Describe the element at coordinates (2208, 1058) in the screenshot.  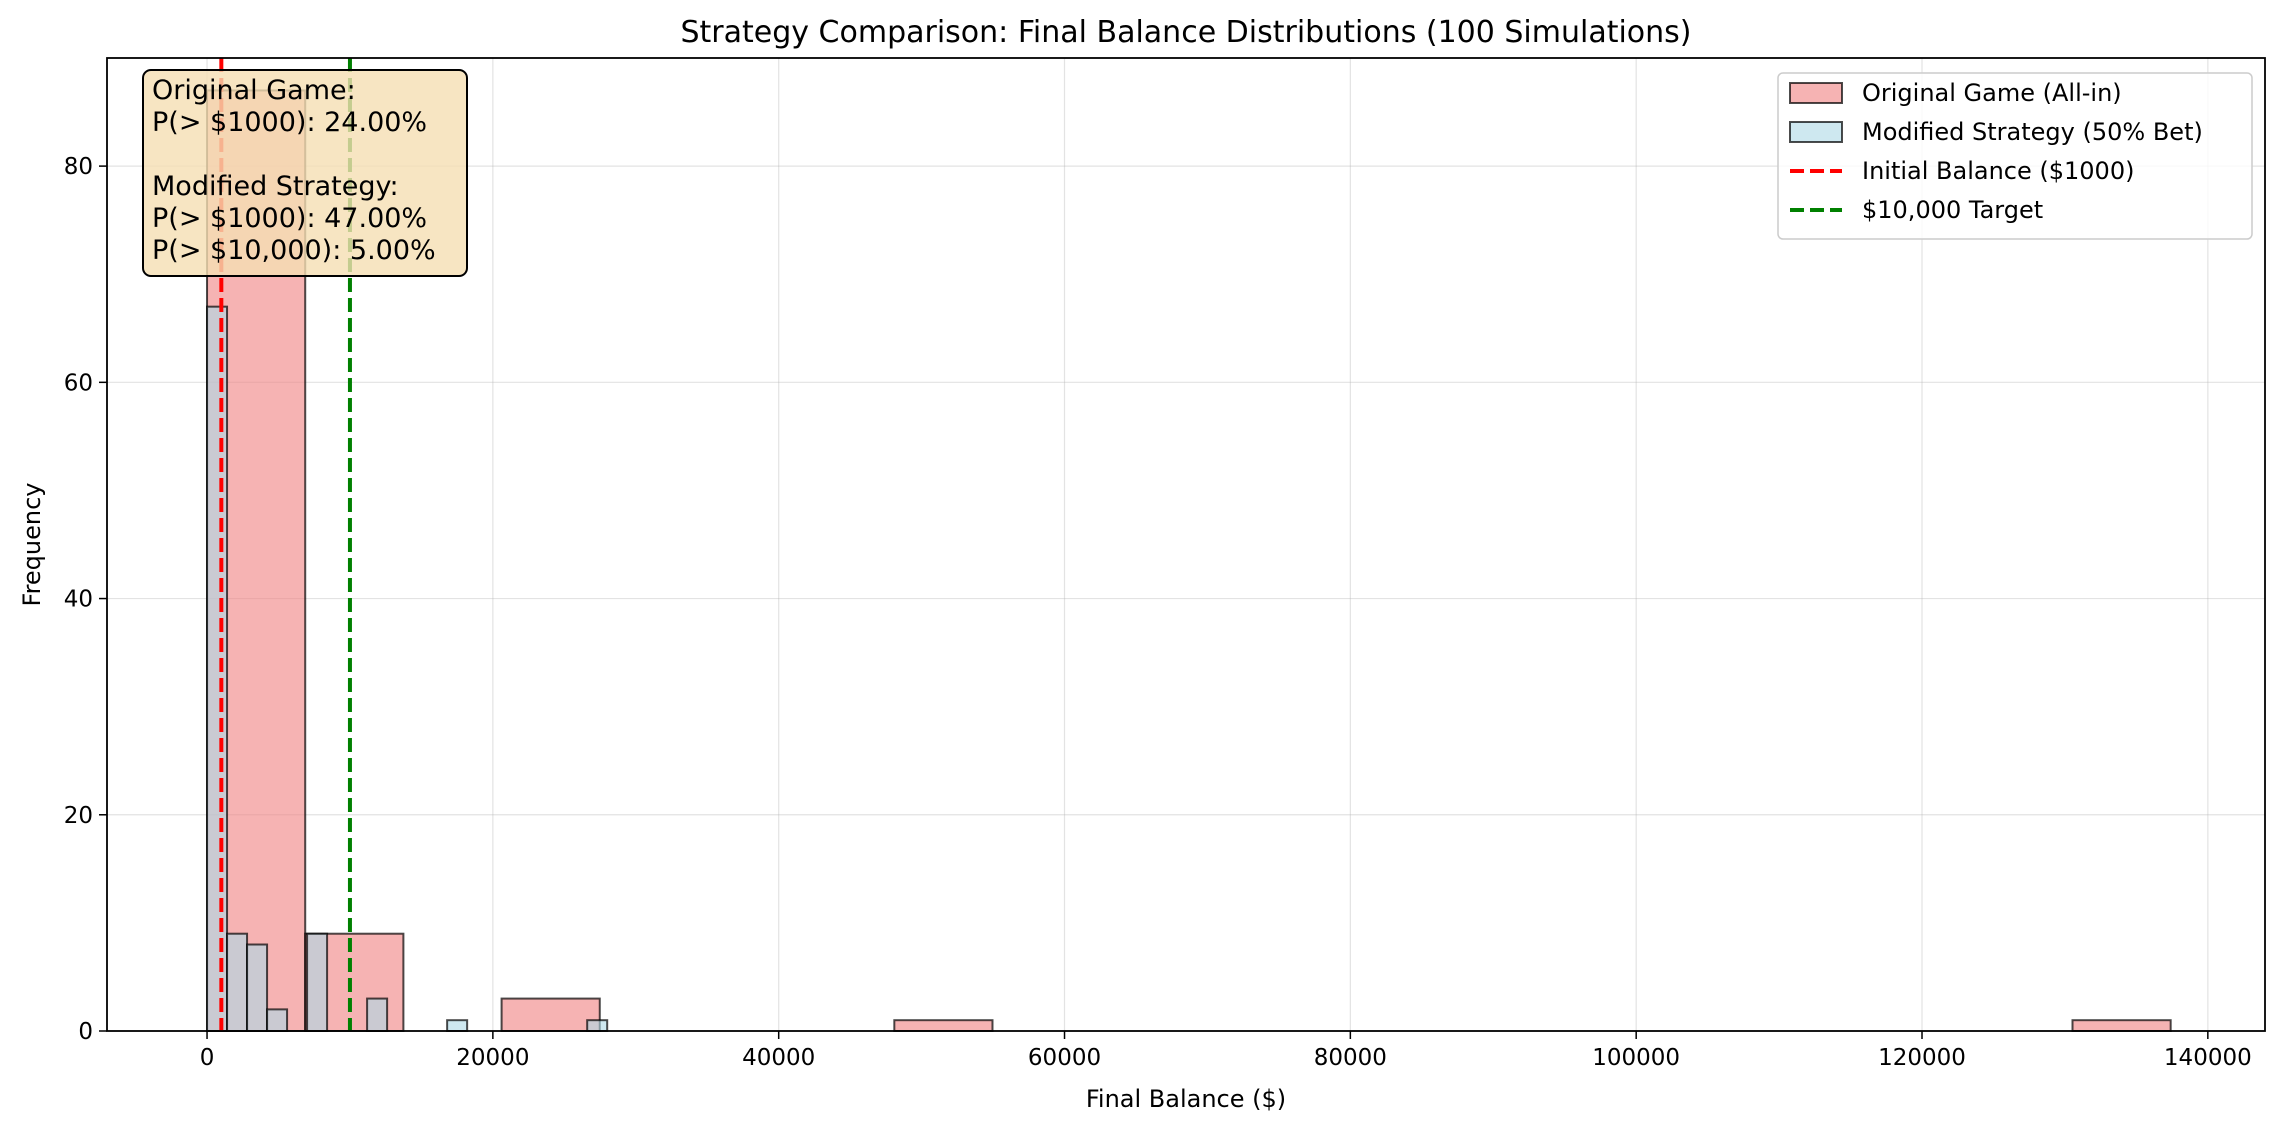
I see `x-tick-label: 140000` at that location.